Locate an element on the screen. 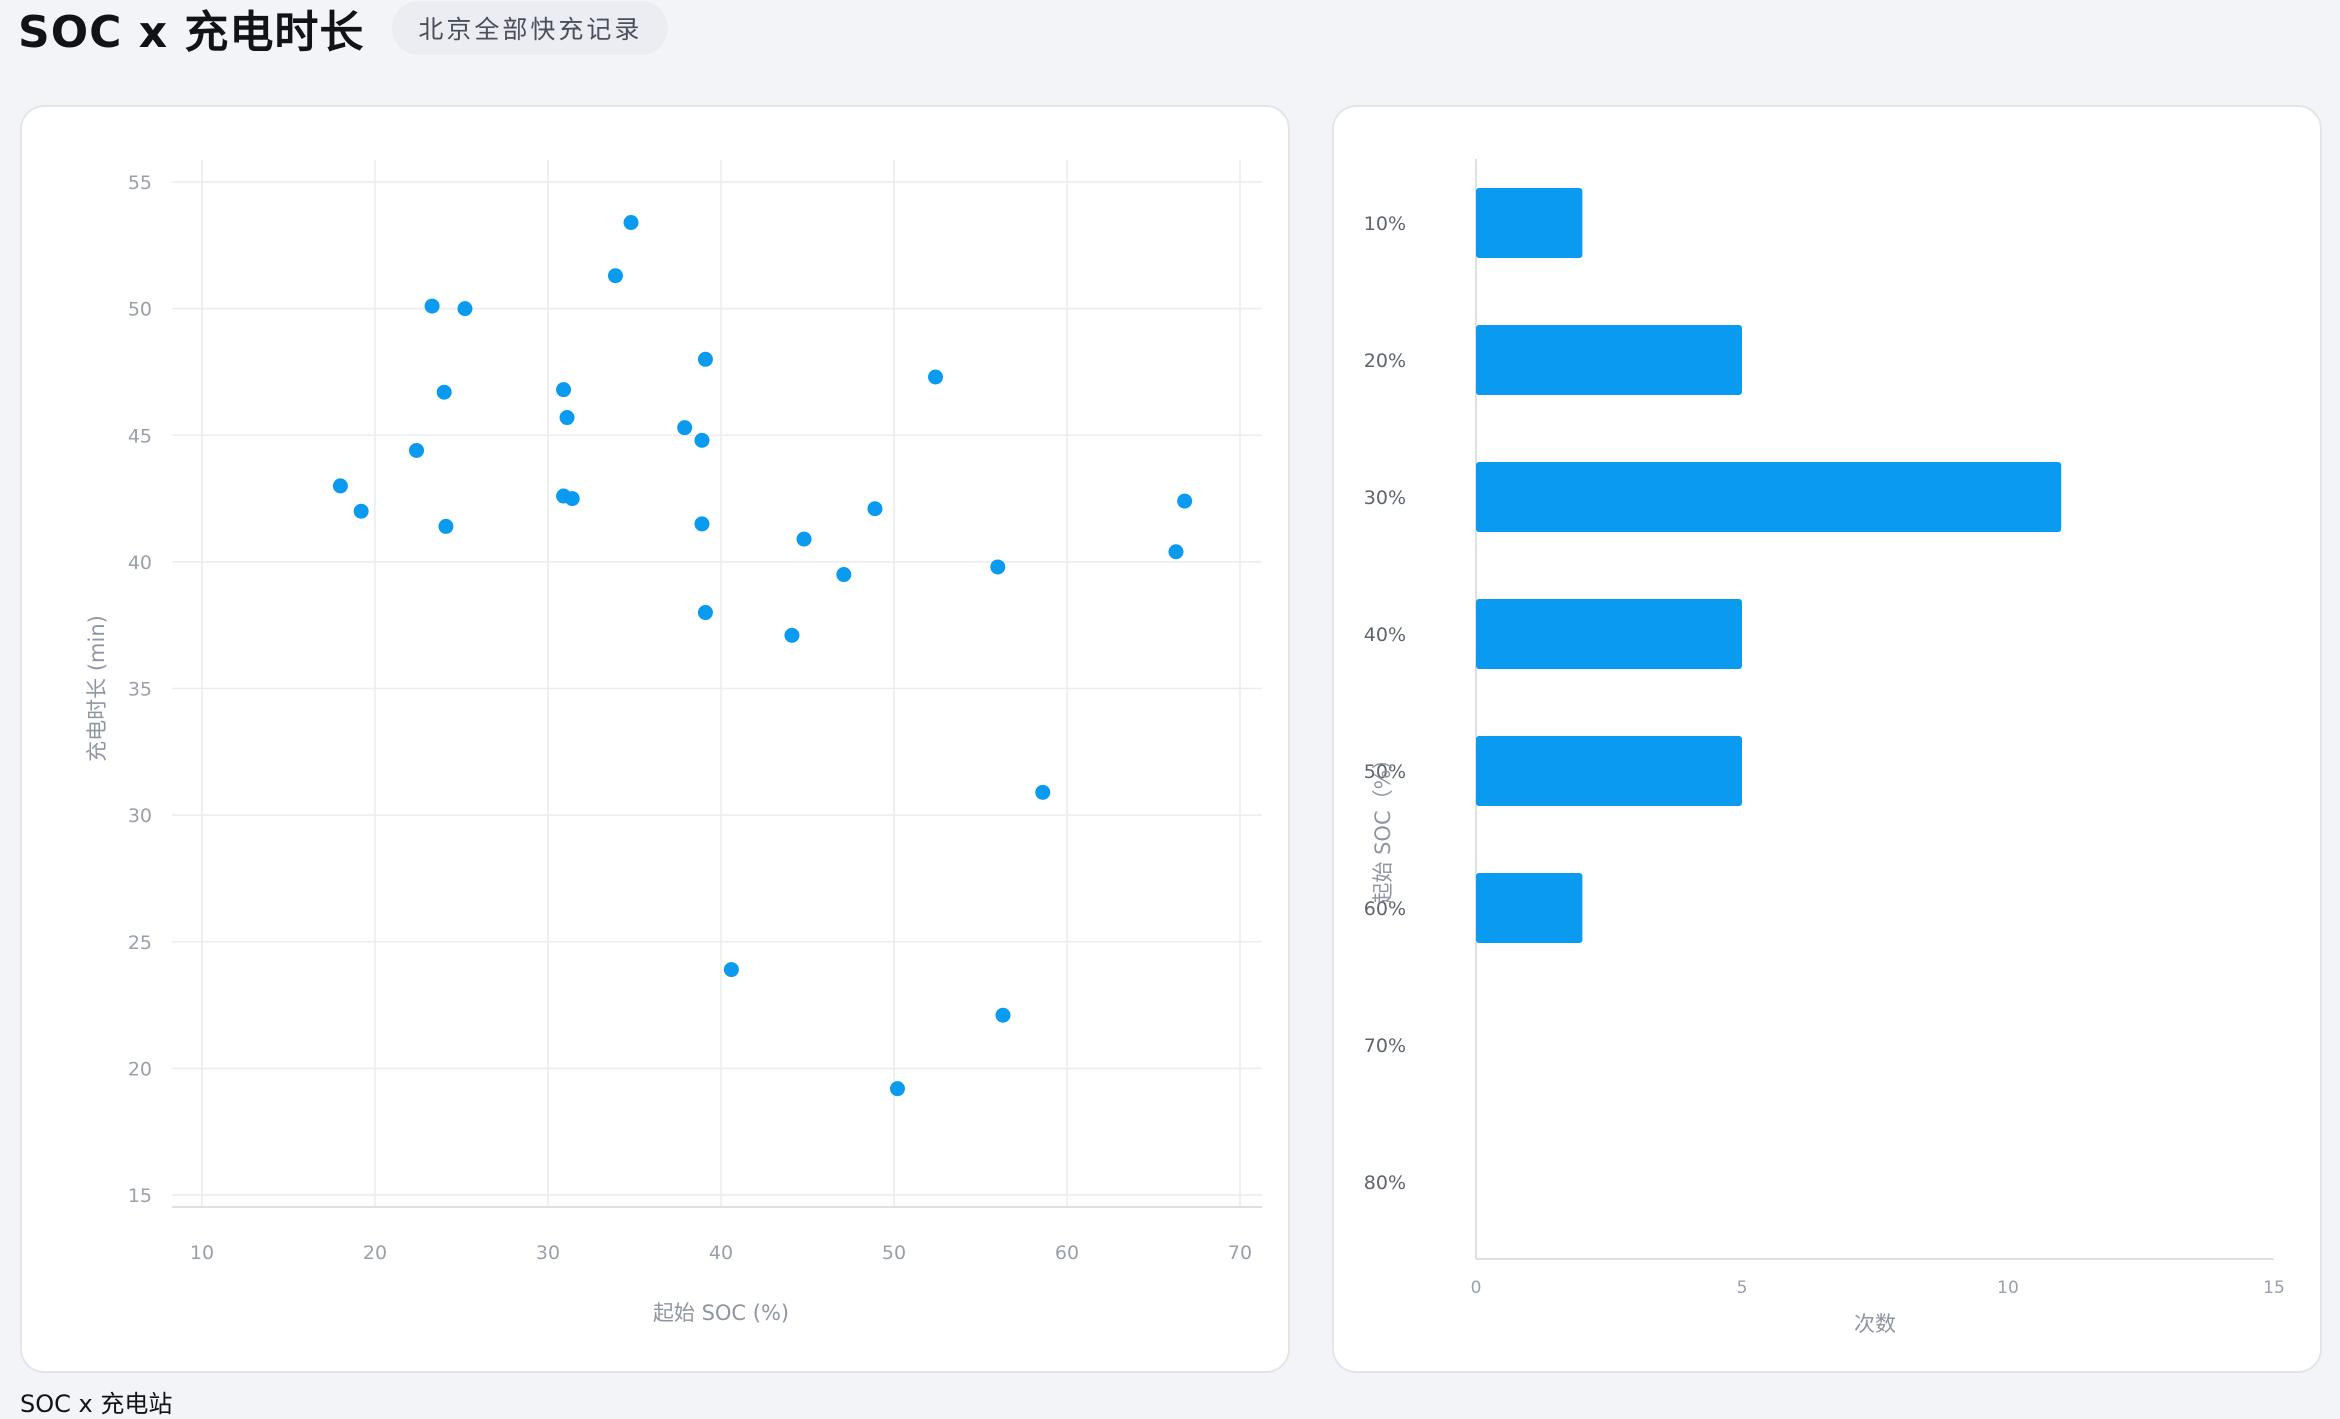 The height and width of the screenshot is (1419, 2340). x-tick-label: 60 is located at coordinates (1067, 1253).